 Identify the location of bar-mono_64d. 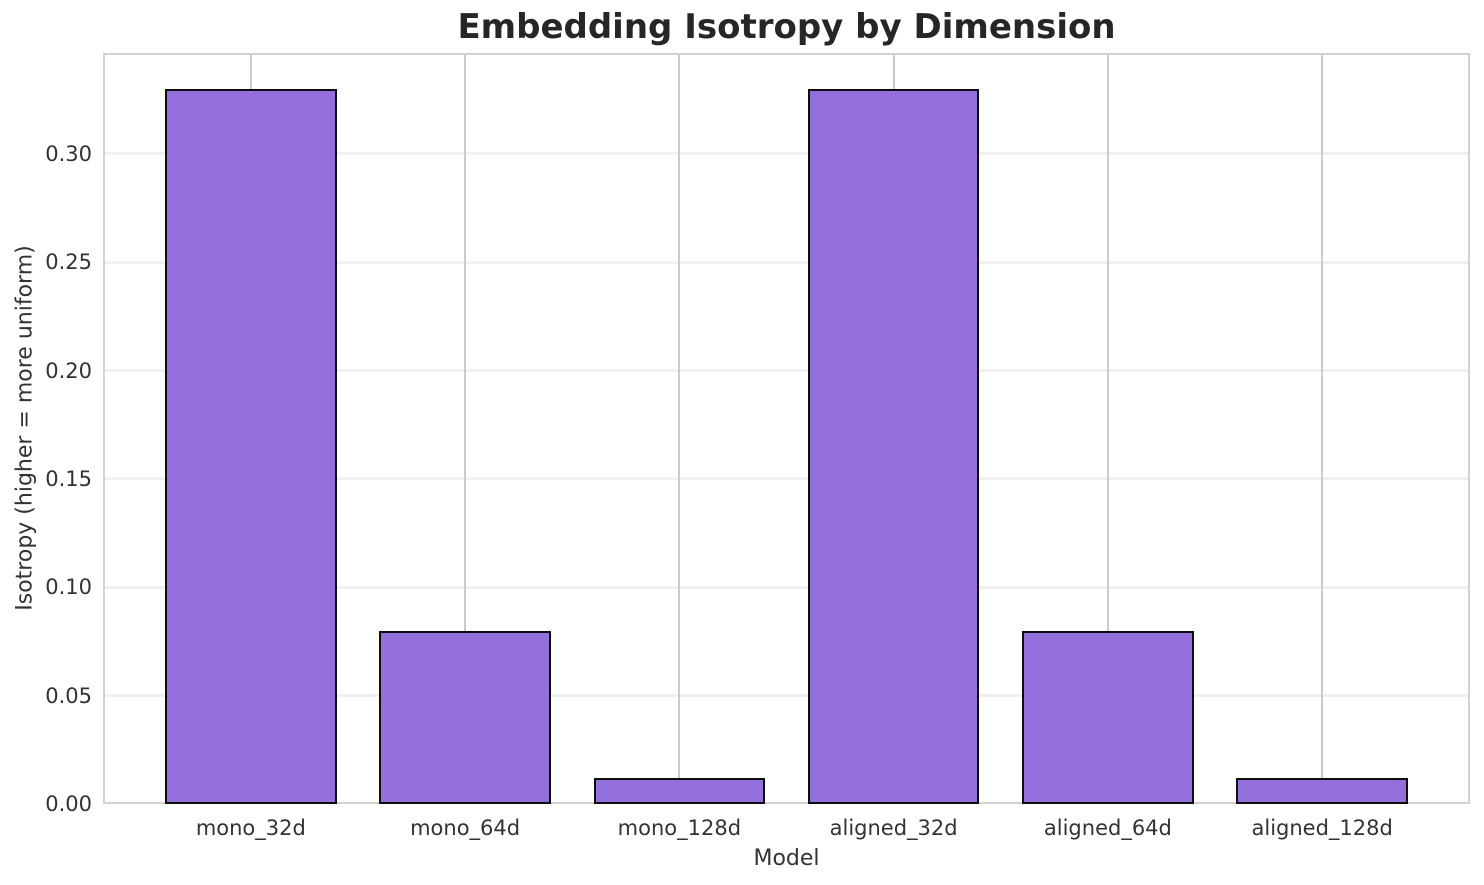
(465, 717).